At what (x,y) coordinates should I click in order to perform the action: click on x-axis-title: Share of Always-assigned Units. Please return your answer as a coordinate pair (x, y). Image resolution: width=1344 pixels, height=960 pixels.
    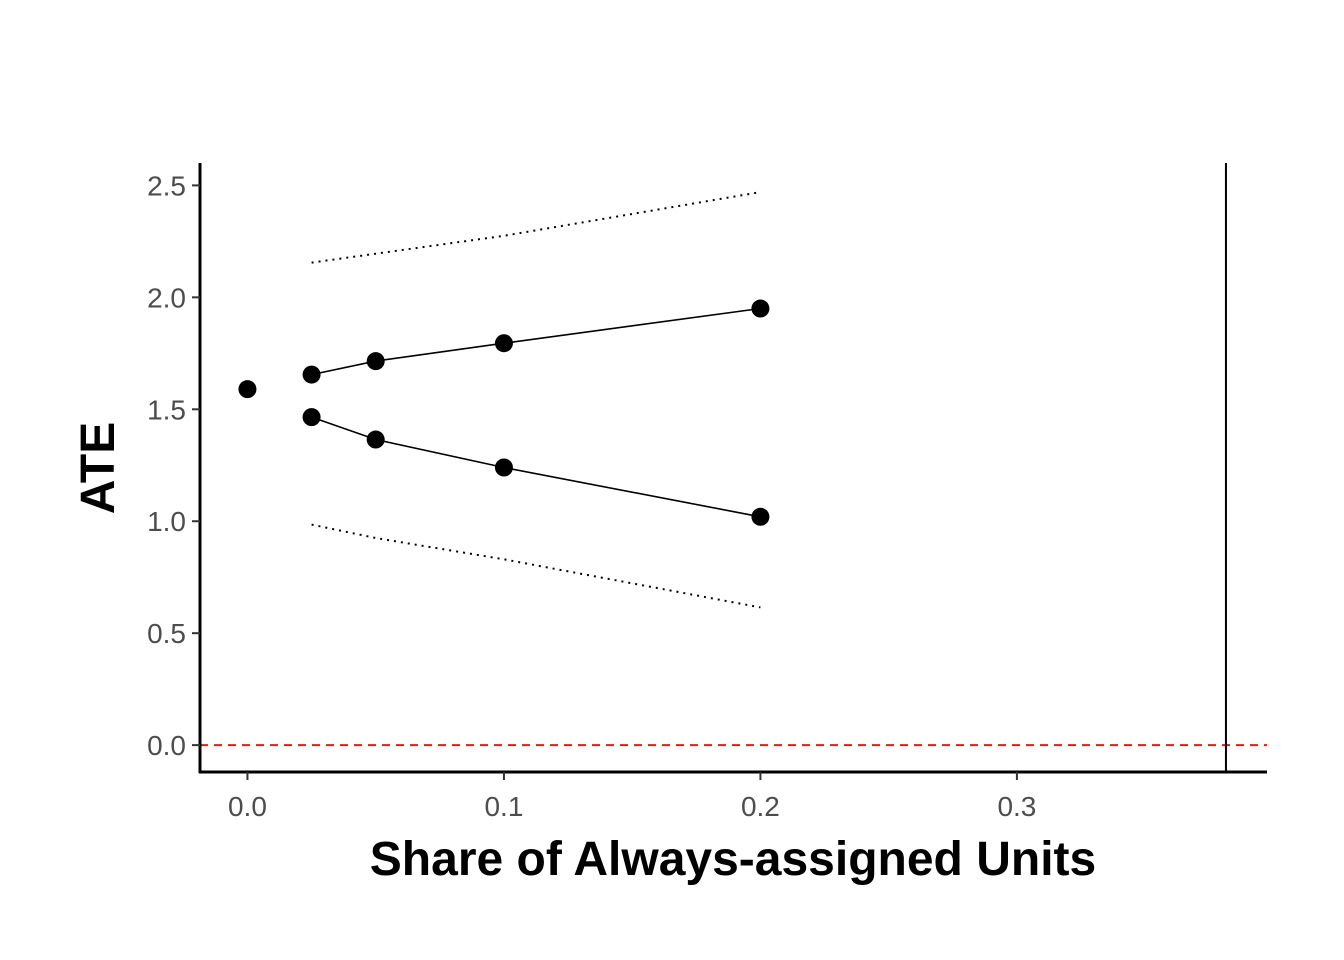
    Looking at the image, I should click on (733, 859).